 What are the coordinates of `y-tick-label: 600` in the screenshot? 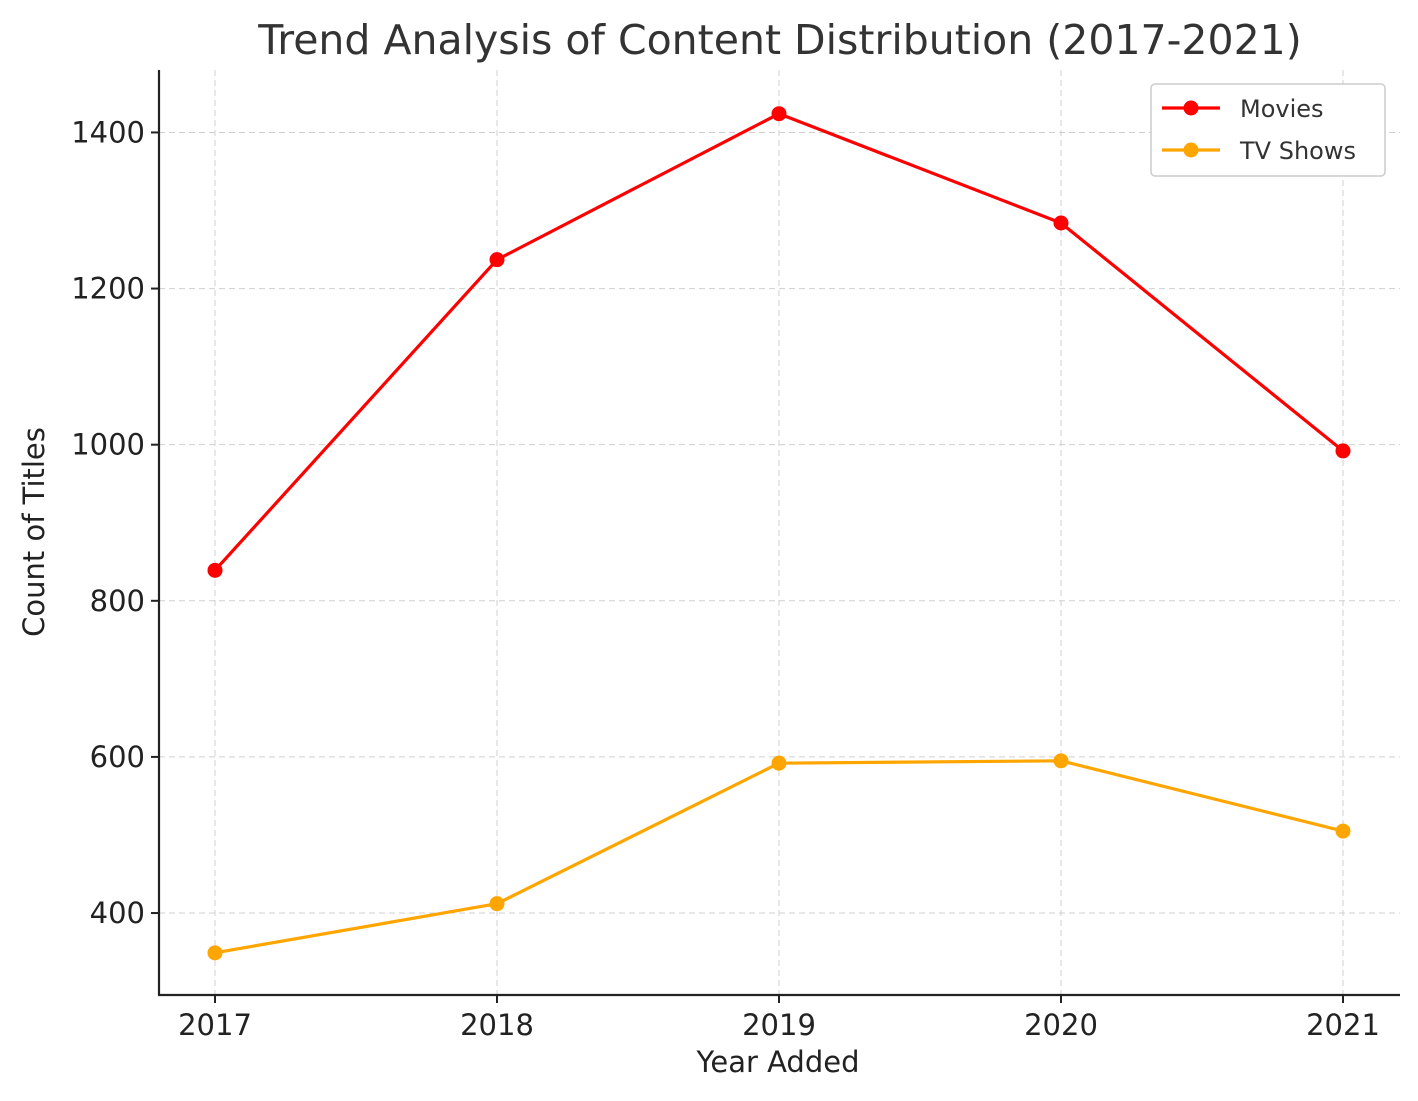 It's located at (117, 757).